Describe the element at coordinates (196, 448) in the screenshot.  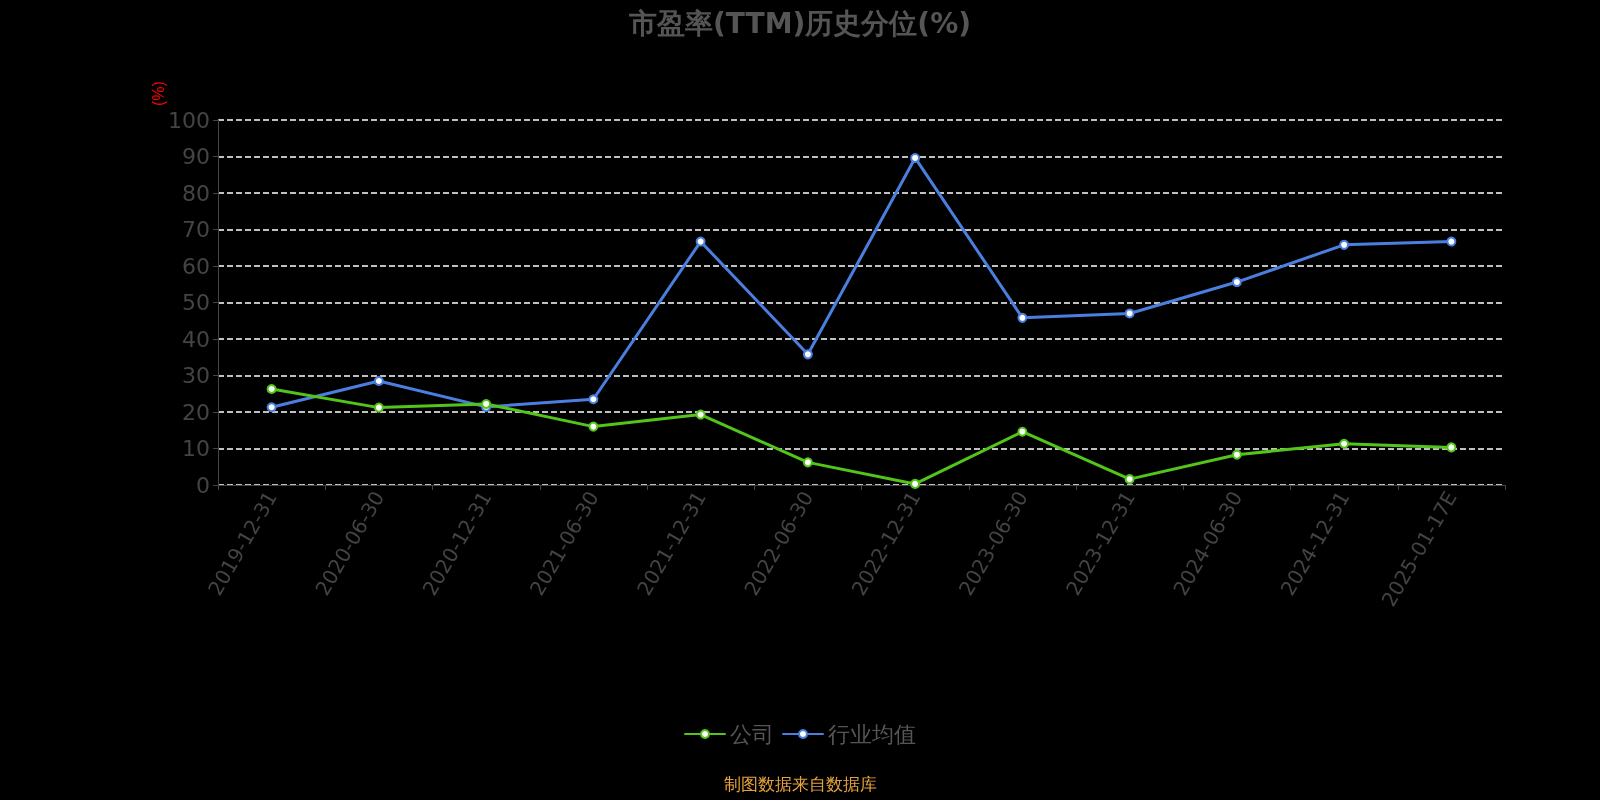
I see `y-tick-label: 10` at that location.